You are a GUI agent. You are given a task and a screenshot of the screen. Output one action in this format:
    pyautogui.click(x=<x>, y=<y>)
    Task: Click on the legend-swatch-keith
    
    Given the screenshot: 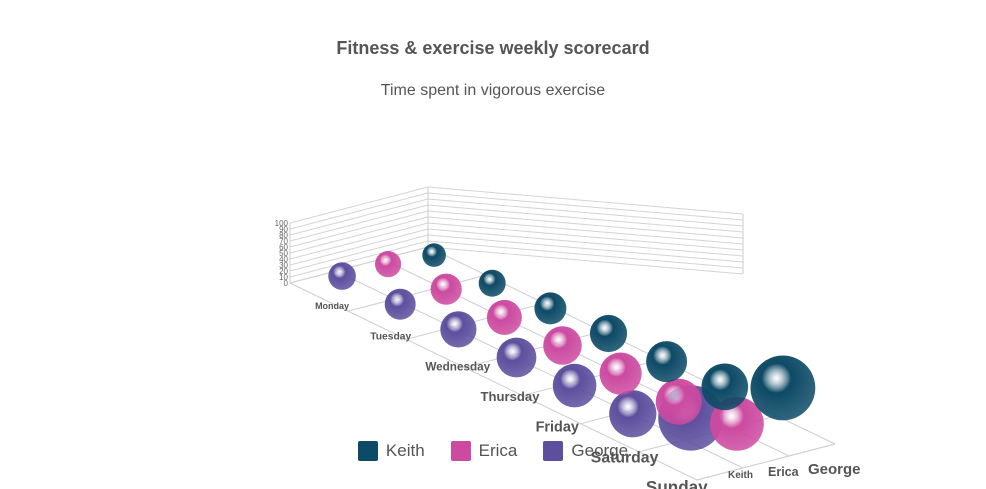 What is the action you would take?
    pyautogui.click(x=367, y=451)
    